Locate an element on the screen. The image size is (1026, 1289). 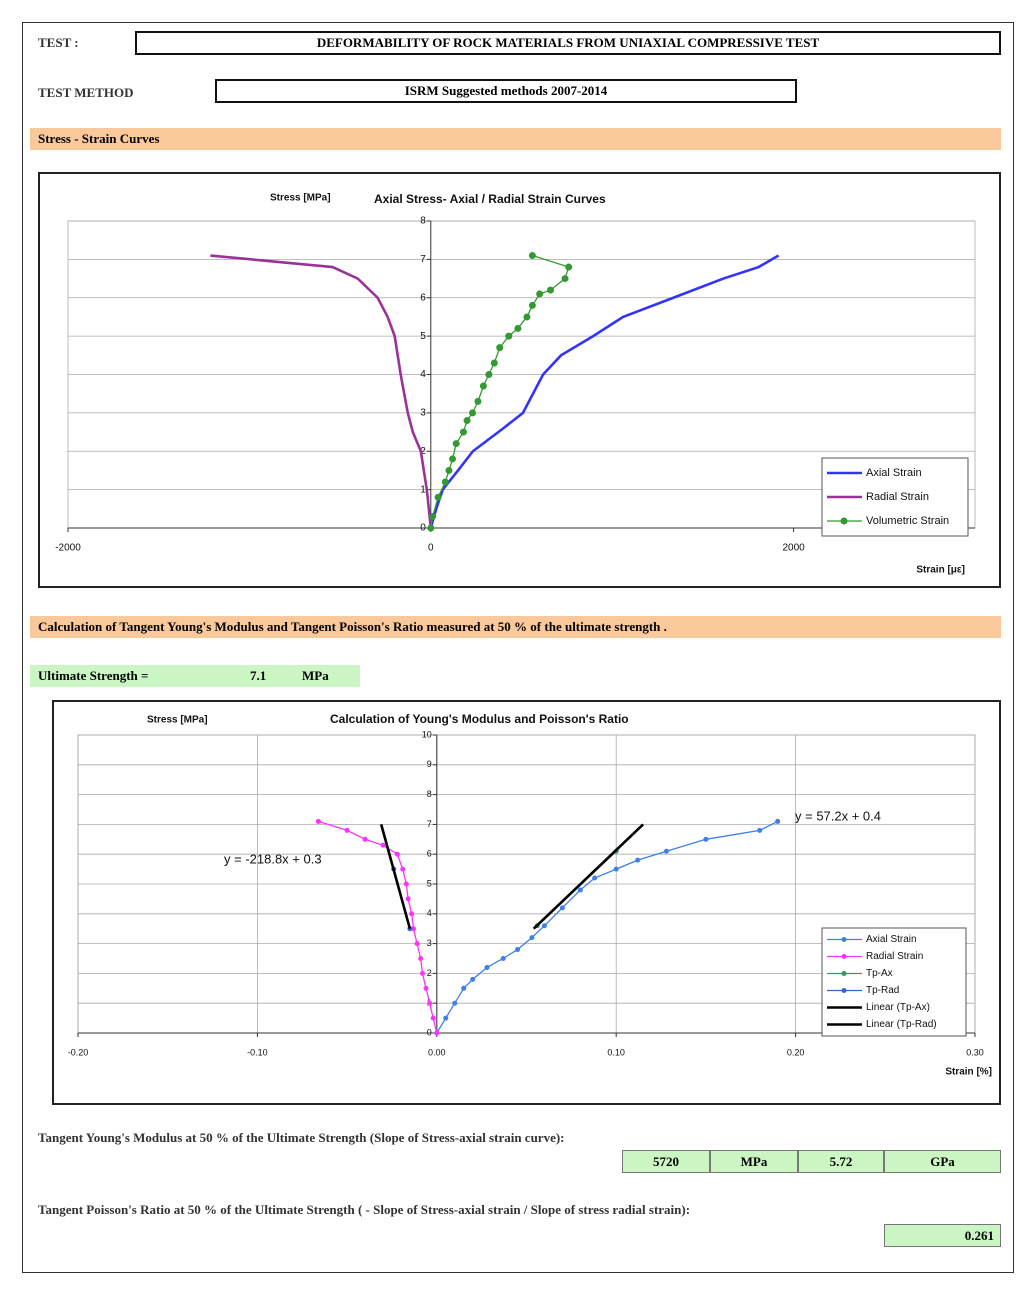
method-value: ISRM Suggested methods 2007-2014 is located at coordinates (506, 91).